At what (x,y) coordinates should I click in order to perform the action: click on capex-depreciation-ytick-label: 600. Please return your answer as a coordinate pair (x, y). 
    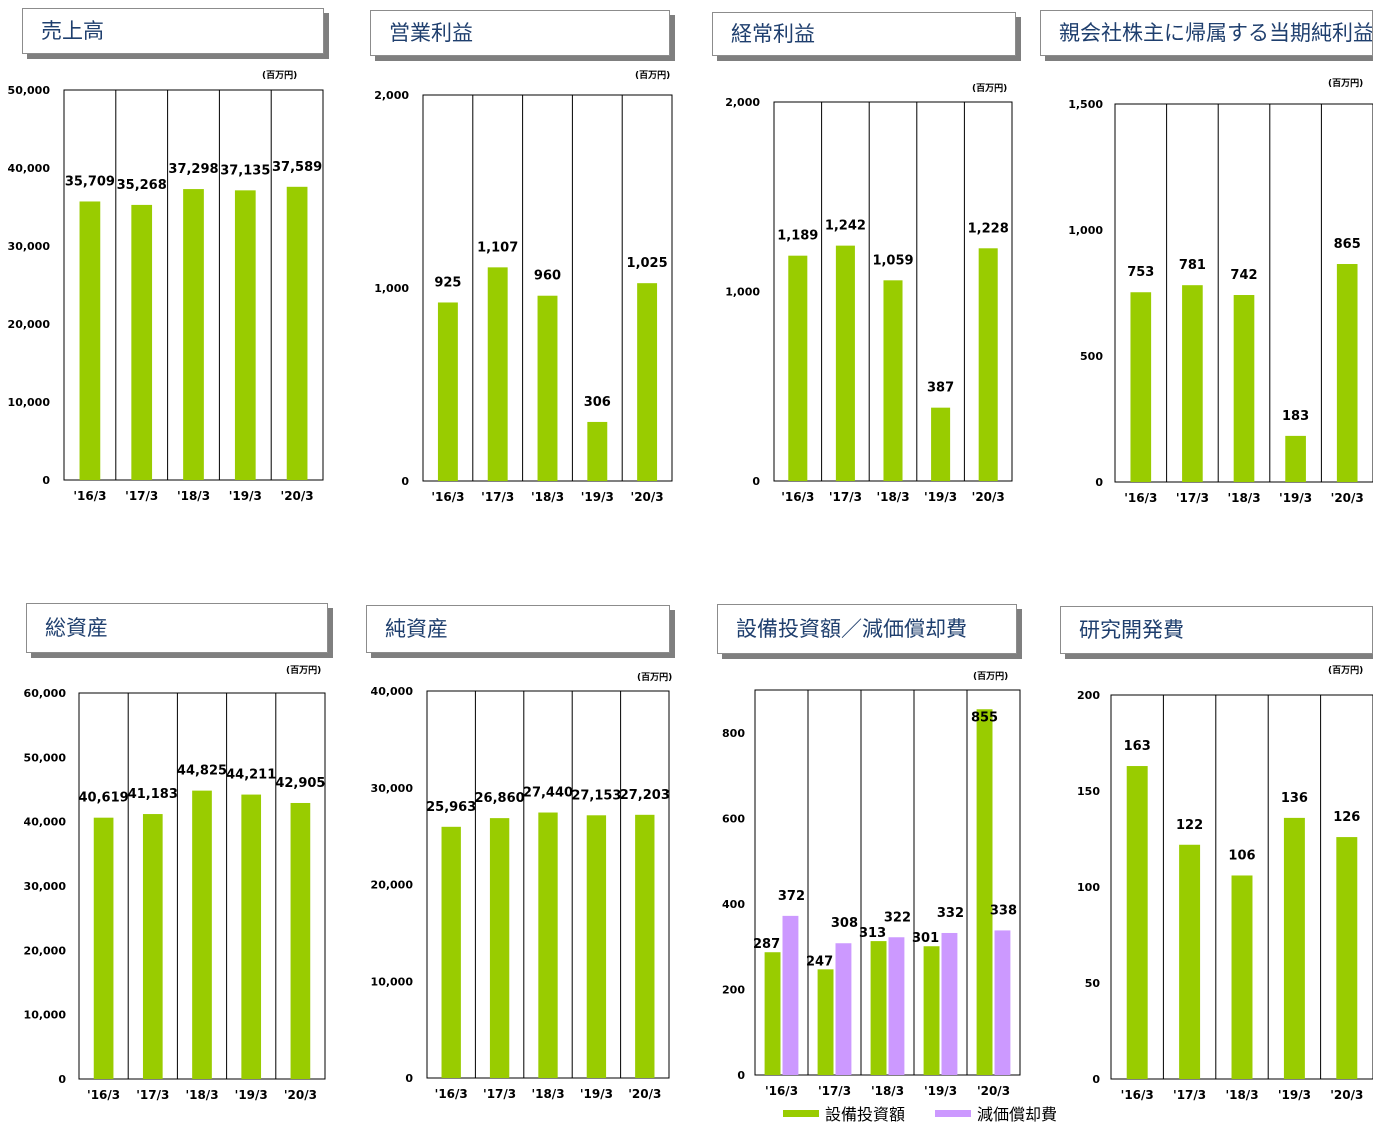
    Looking at the image, I should click on (733, 818).